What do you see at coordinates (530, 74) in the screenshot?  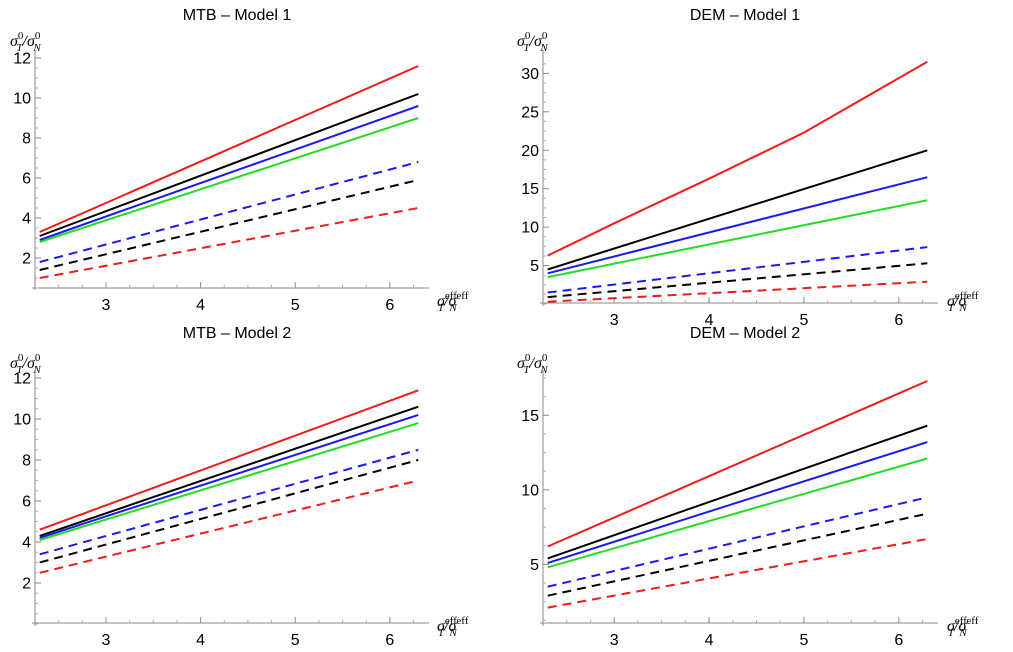 I see `y-tick-label: 30` at bounding box center [530, 74].